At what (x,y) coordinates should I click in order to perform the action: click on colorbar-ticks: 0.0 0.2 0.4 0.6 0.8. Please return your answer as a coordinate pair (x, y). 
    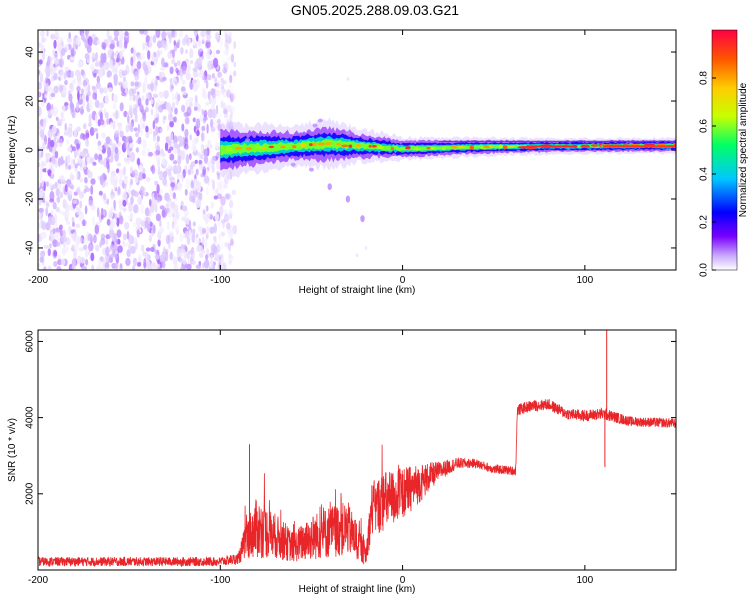
    Looking at the image, I should click on (707, 174).